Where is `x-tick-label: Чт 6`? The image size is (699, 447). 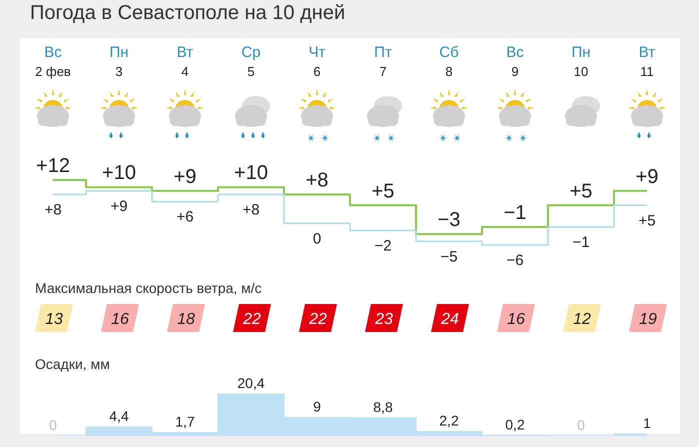
x-tick-label: Чт 6 is located at coordinates (317, 61).